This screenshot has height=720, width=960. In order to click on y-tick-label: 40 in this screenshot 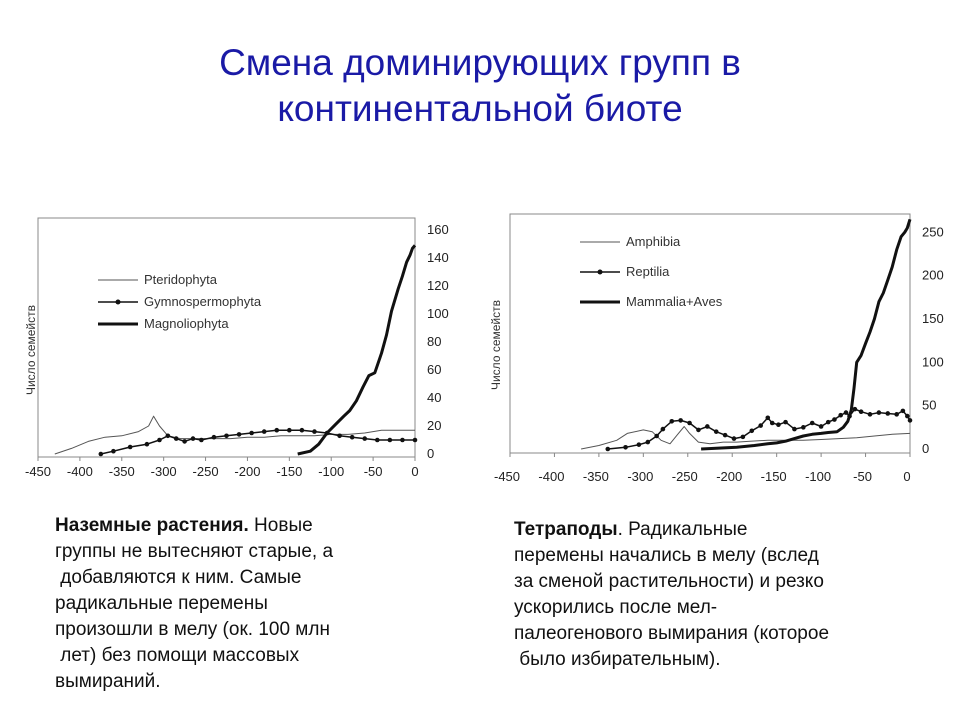, I will do `click(434, 397)`.